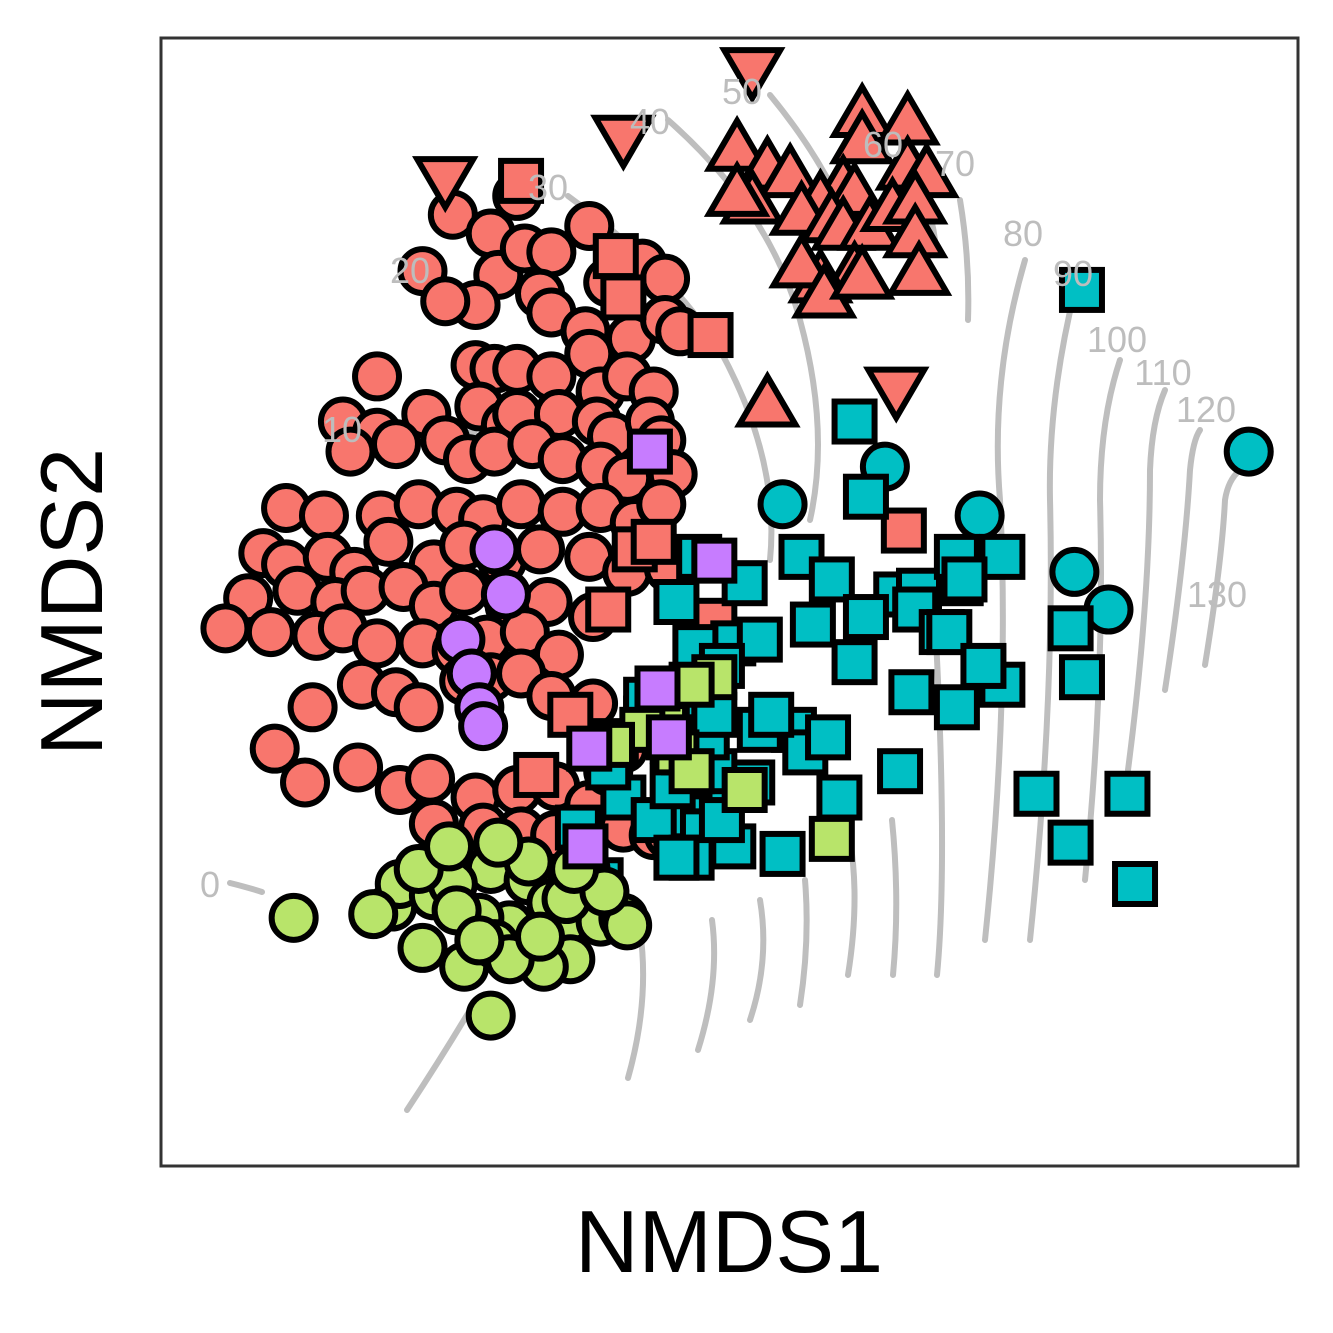  I want to click on contour-label: 80, so click(1023, 233).